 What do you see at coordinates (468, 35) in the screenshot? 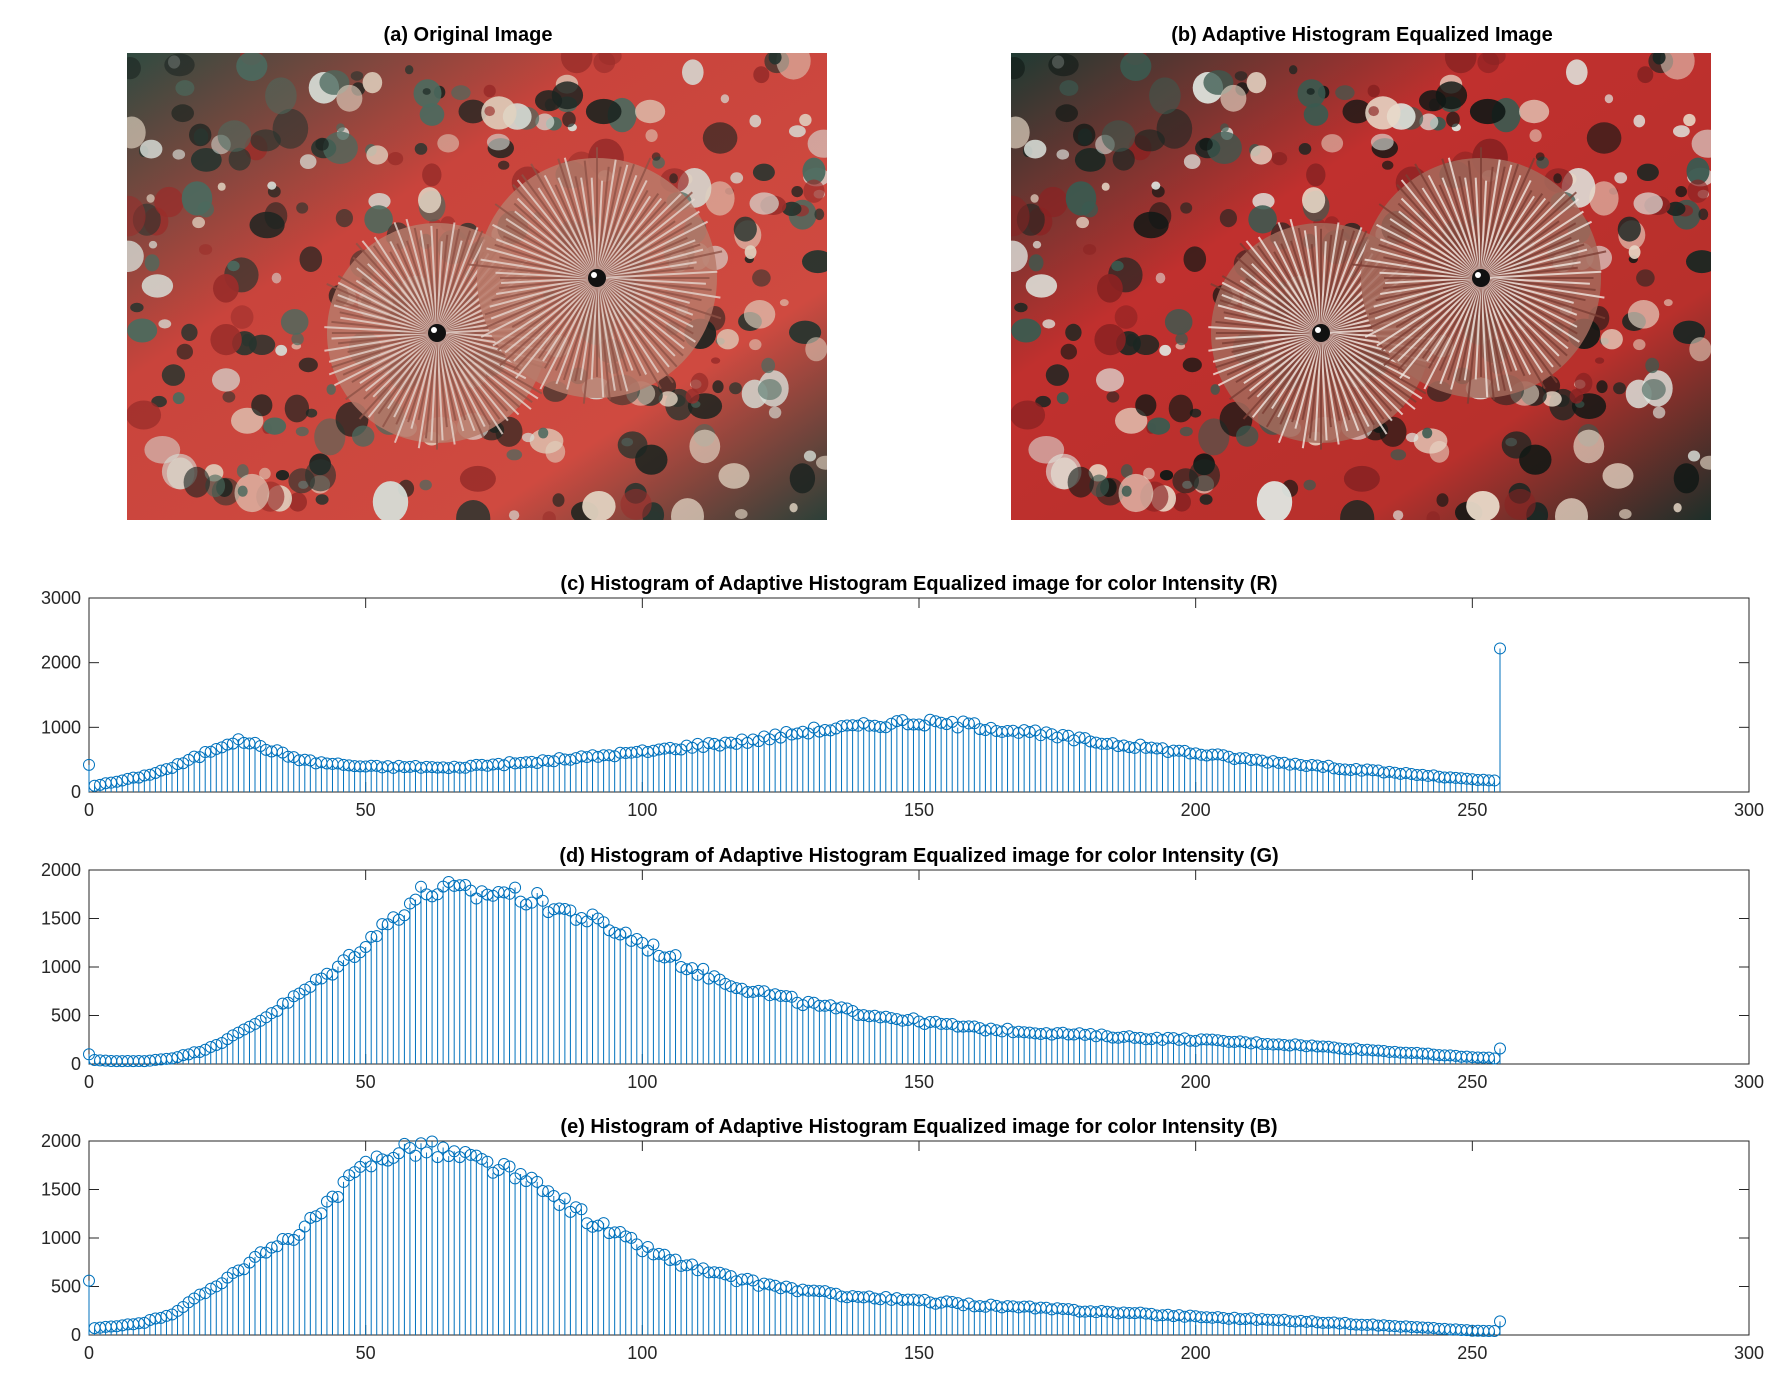
I see `image-a-title: (a) Original Image` at bounding box center [468, 35].